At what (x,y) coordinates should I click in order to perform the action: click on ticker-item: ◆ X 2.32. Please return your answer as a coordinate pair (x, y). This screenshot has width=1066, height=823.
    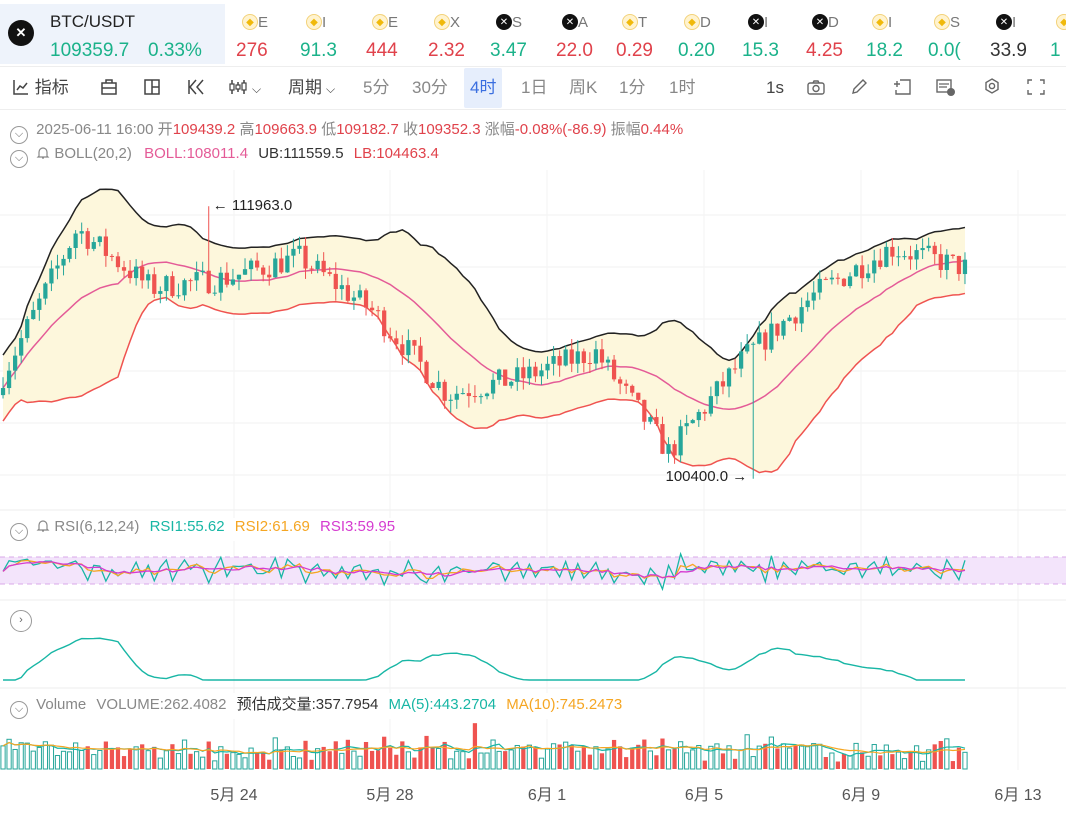
    Looking at the image, I should click on (458, 35).